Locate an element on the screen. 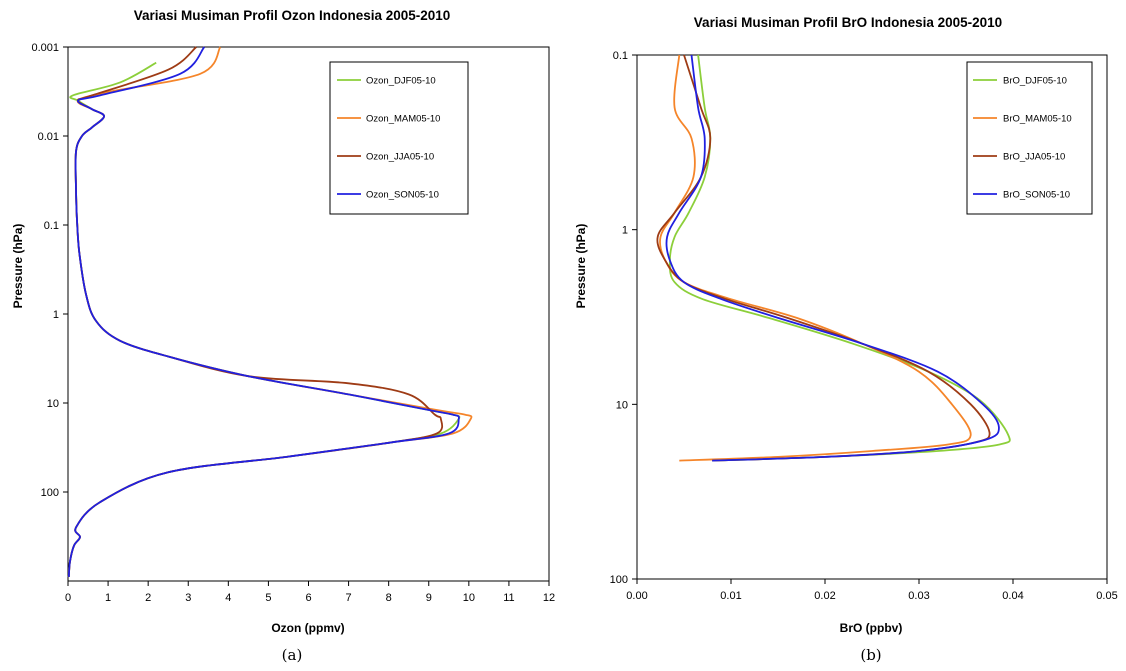 This screenshot has height=671, width=1126. x-tick-label: 10 is located at coordinates (469, 598).